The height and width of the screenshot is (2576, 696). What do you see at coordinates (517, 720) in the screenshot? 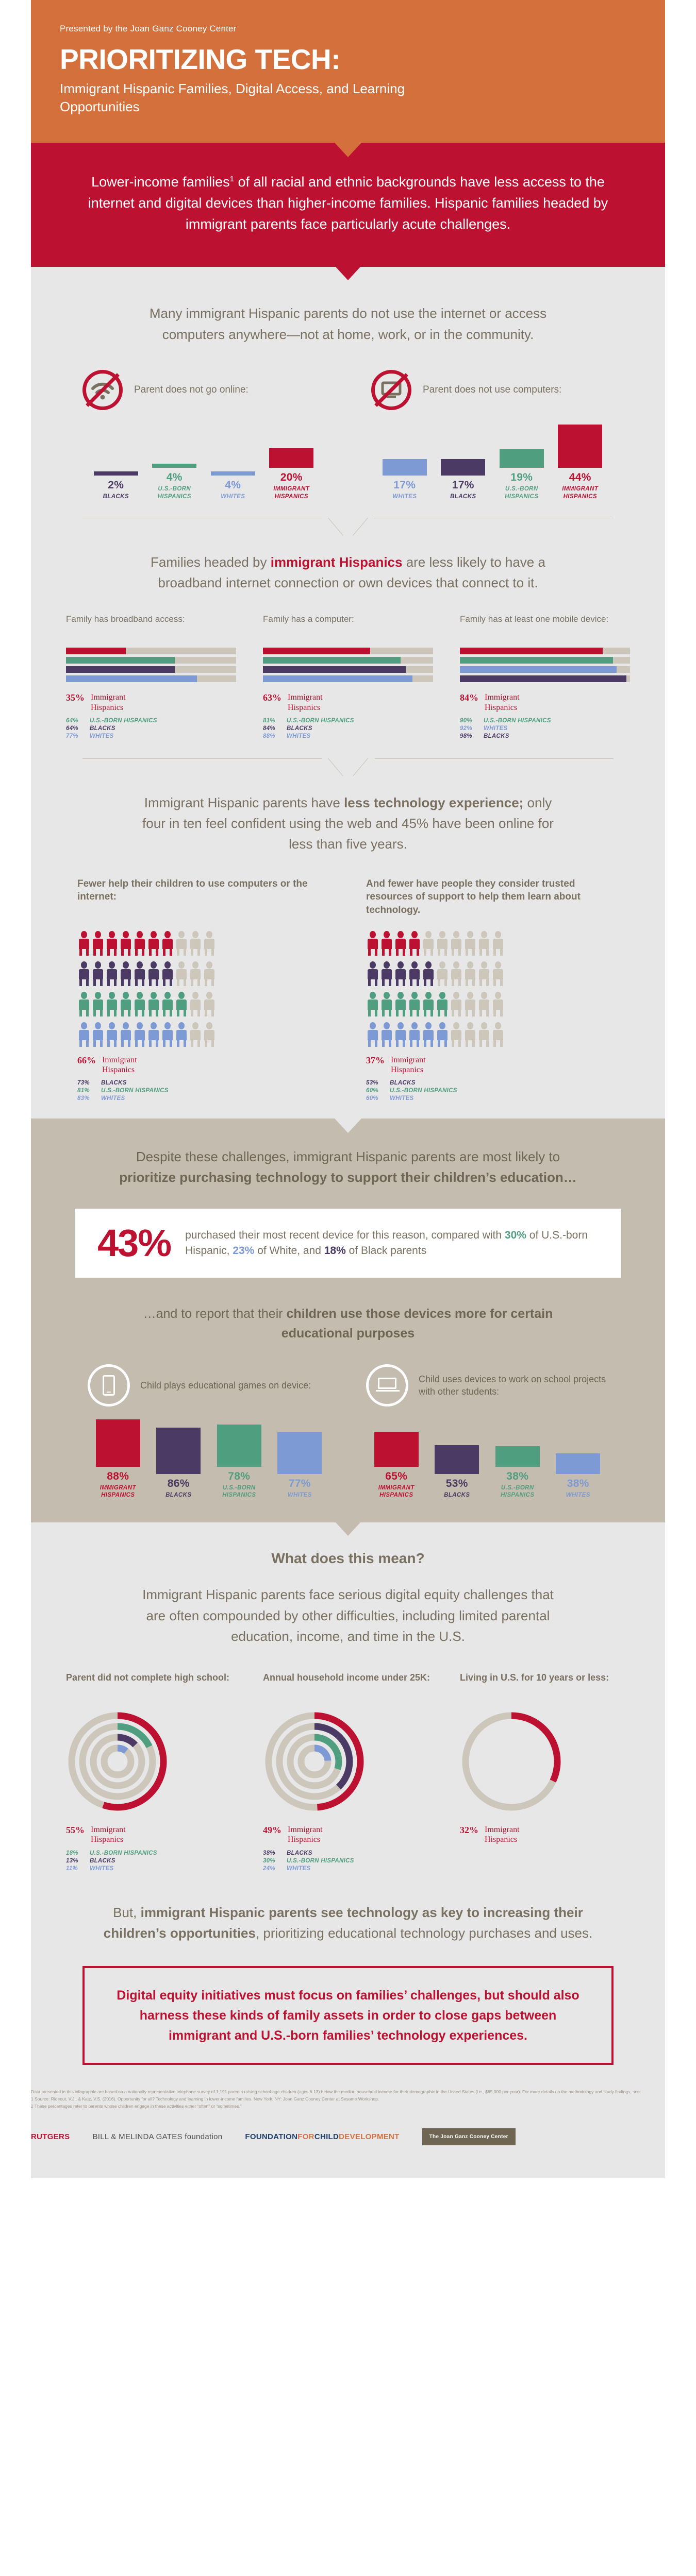
I see `legend-name: U.S.-BORN HISPANICS` at bounding box center [517, 720].